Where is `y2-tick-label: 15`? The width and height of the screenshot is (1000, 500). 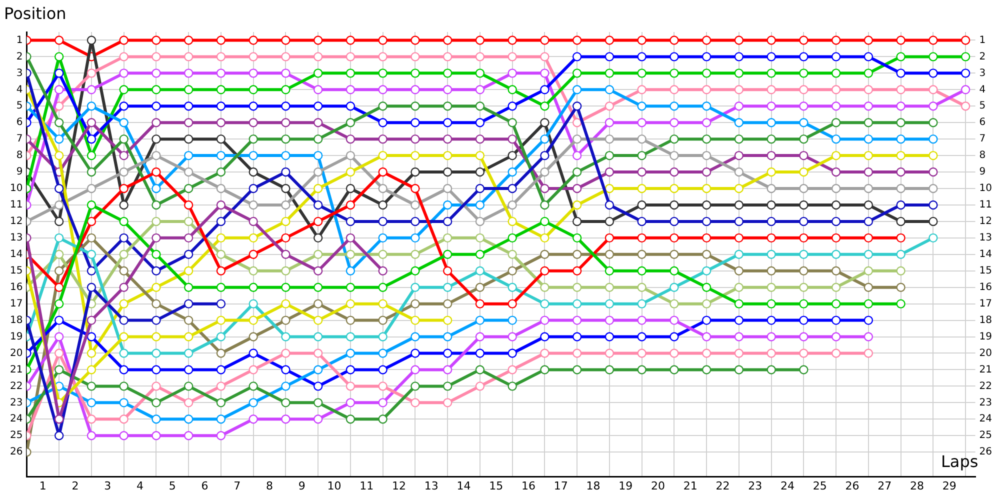 y2-tick-label: 15 is located at coordinates (985, 270).